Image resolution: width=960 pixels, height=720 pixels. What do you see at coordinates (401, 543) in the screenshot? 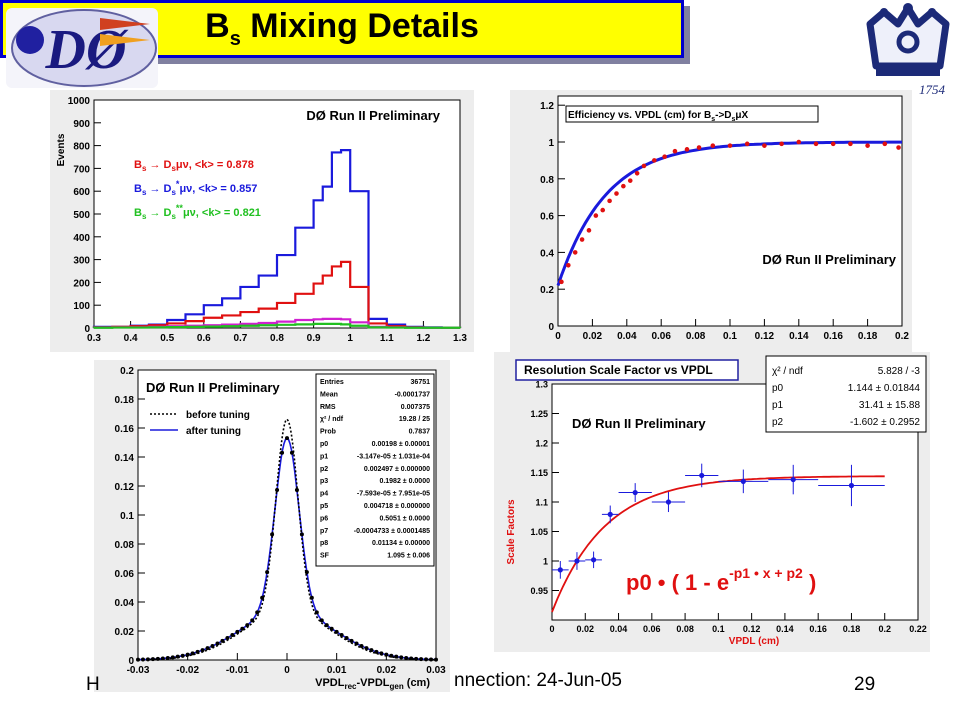
I see `stats-value: 0.01134 ± 0.00000` at bounding box center [401, 543].